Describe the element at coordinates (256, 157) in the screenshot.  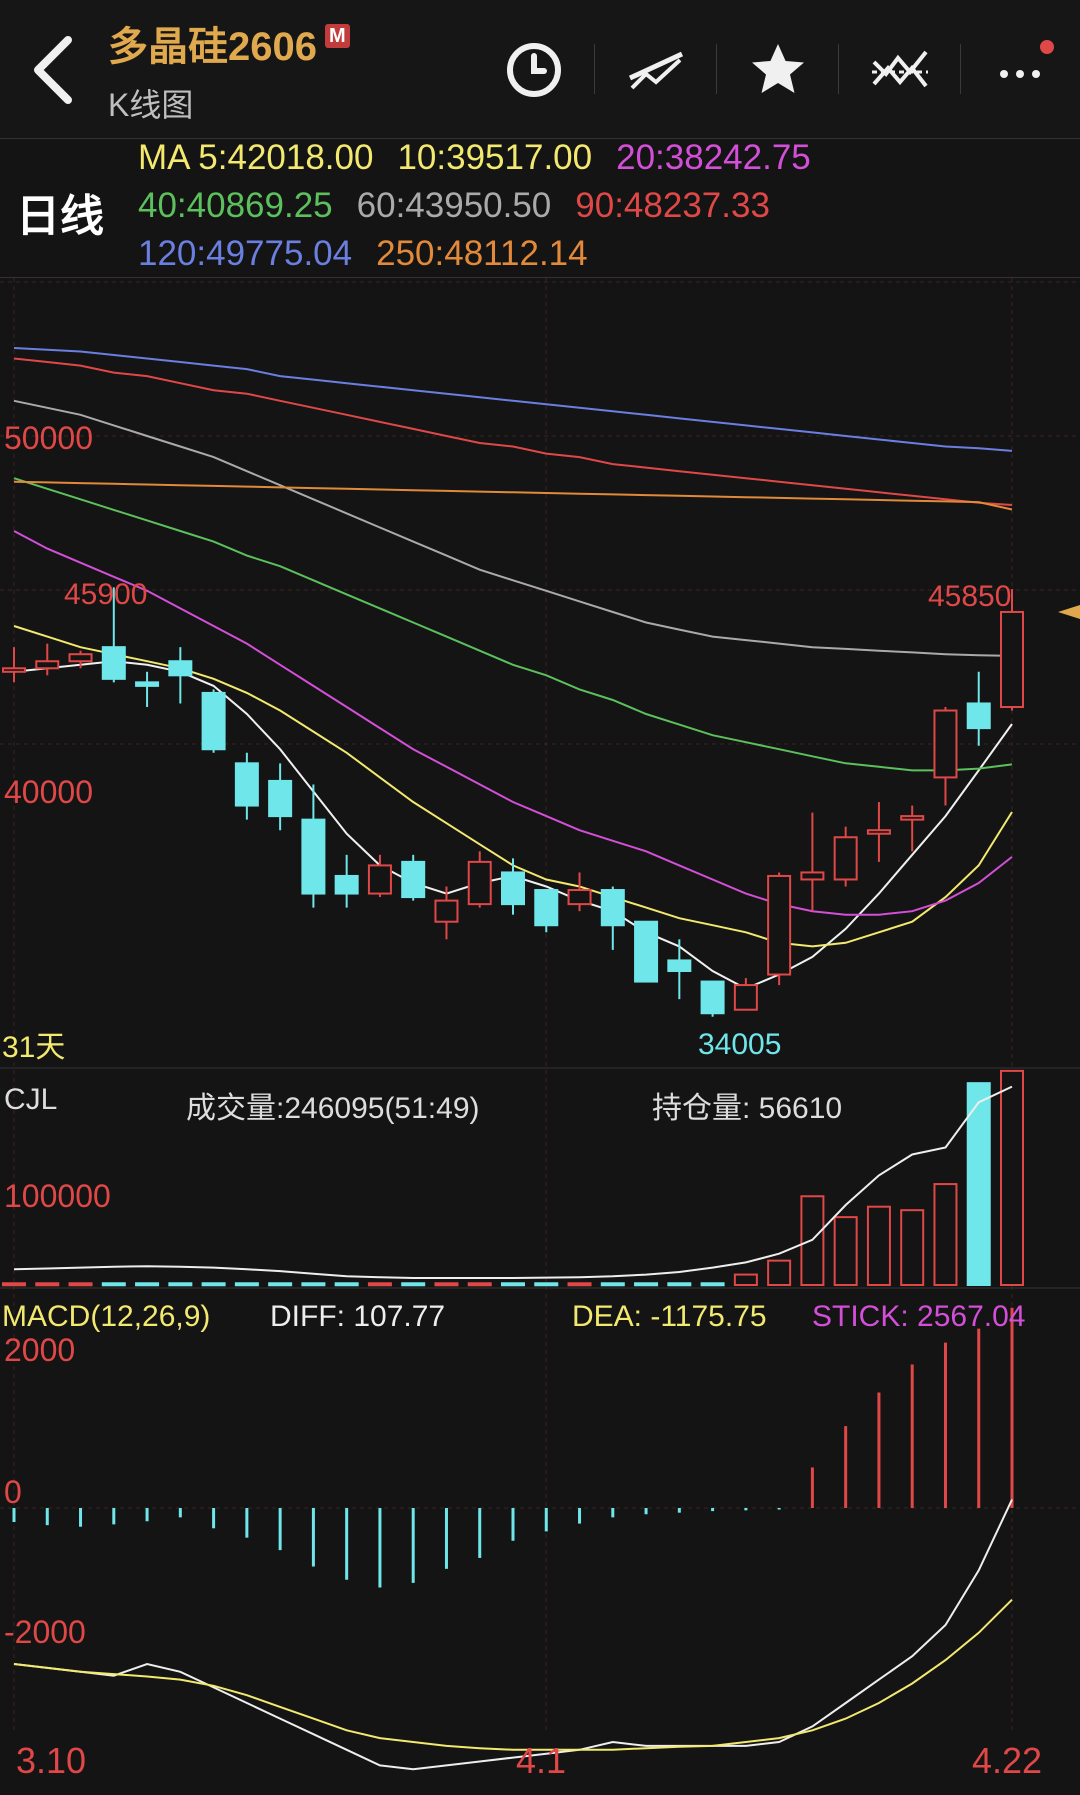
I see `ma-value: MA 5:42018.00` at that location.